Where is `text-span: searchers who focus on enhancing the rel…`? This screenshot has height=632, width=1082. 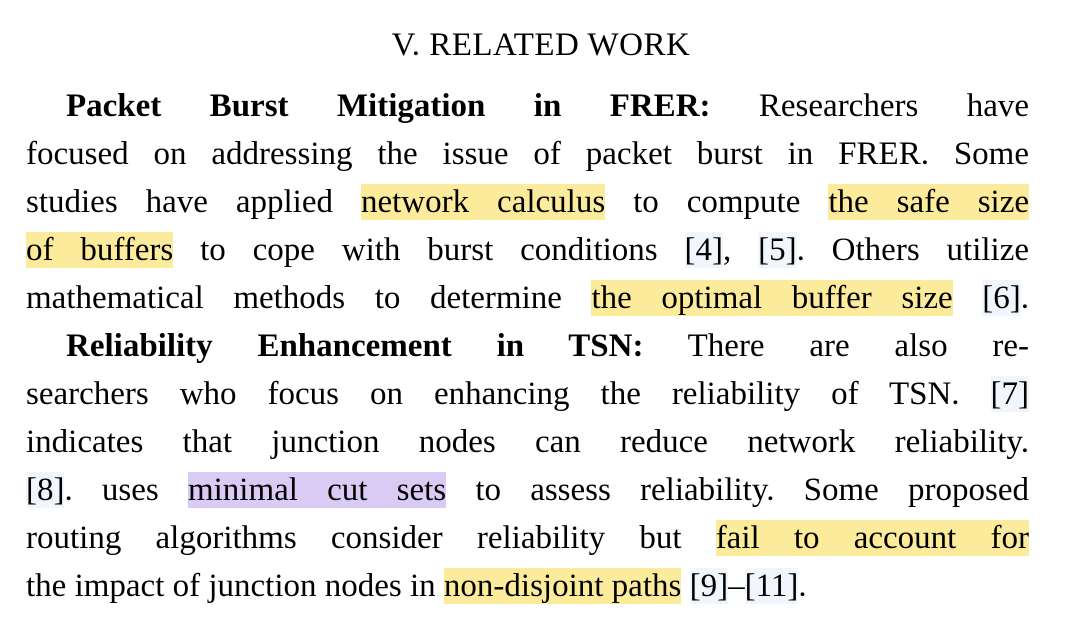
text-span: searchers who focus on enhancing the rel… is located at coordinates (508, 394).